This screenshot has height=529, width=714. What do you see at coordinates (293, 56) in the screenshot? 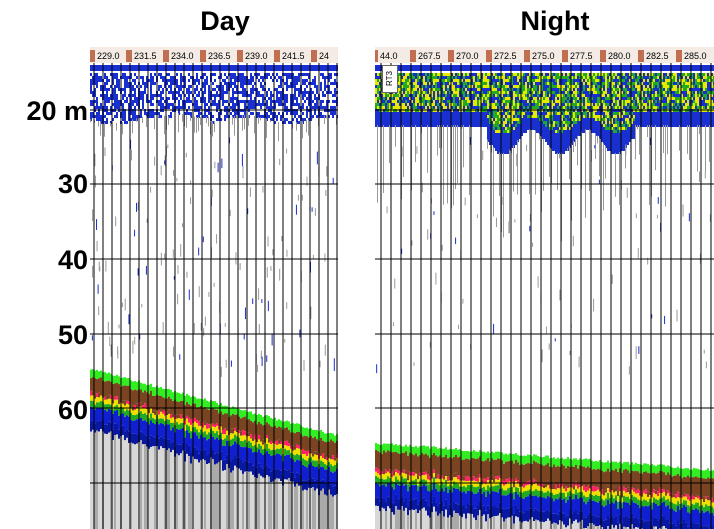
I see `tick-label: 241.5` at bounding box center [293, 56].